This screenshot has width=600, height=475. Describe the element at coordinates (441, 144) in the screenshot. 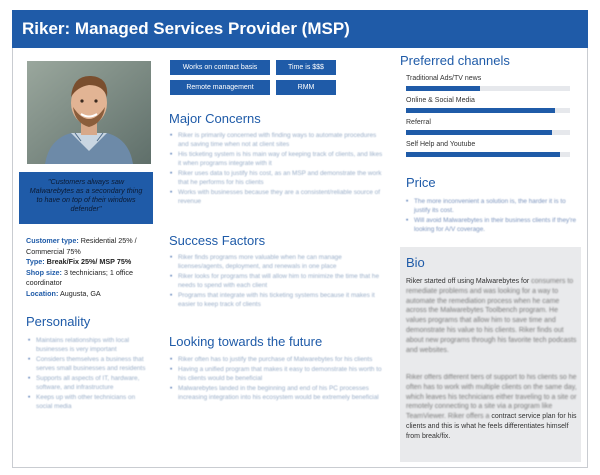

I see `channel-label: Self Help and Youtube` at that location.